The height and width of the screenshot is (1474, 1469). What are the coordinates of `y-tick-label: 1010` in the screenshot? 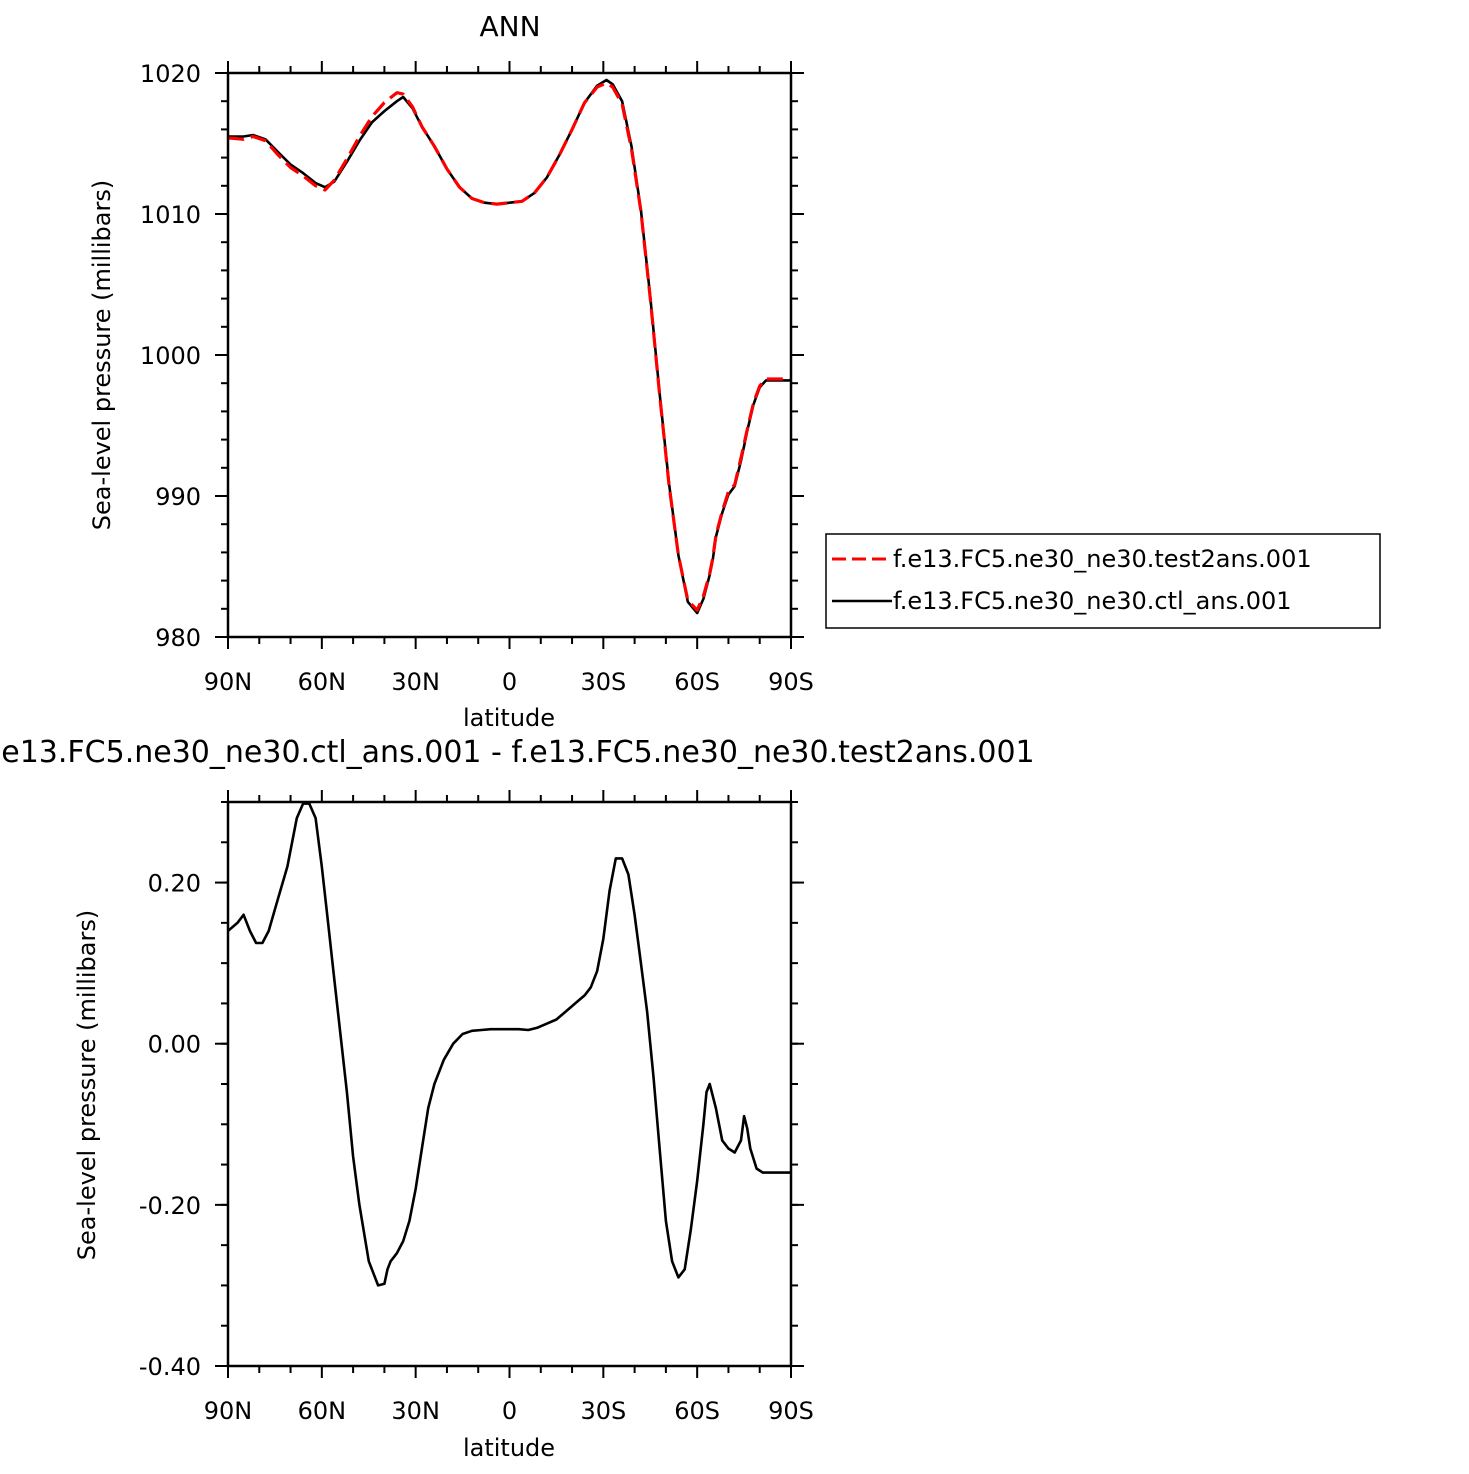 It's located at (170, 215).